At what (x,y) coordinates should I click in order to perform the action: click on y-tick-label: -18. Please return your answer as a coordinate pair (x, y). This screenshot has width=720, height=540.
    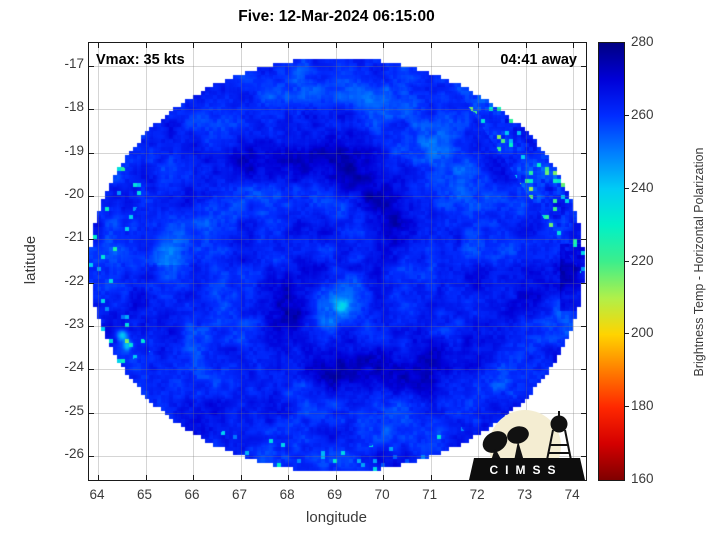
    Looking at the image, I should click on (74, 107).